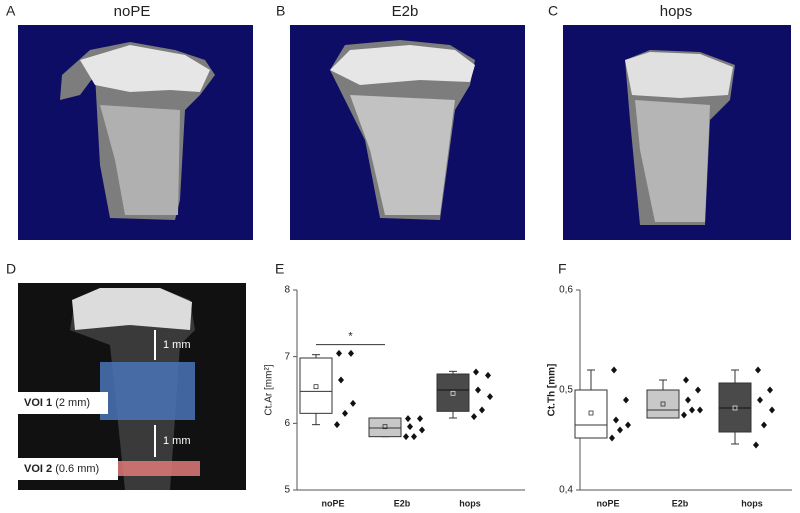 The height and width of the screenshot is (513, 800). What do you see at coordinates (11, 11) in the screenshot?
I see `panel-letter: A` at bounding box center [11, 11].